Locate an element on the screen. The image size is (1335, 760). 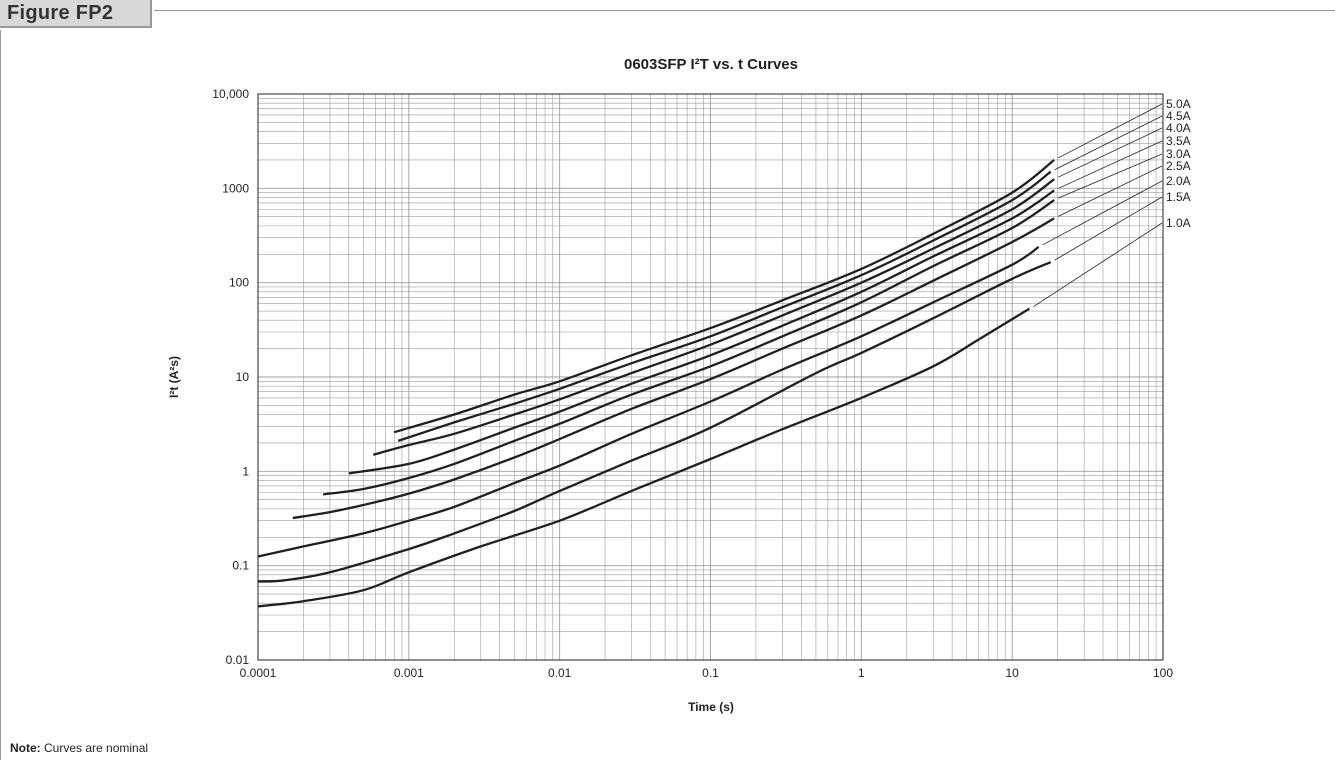
x-tick-label: 0.01 is located at coordinates (560, 673).